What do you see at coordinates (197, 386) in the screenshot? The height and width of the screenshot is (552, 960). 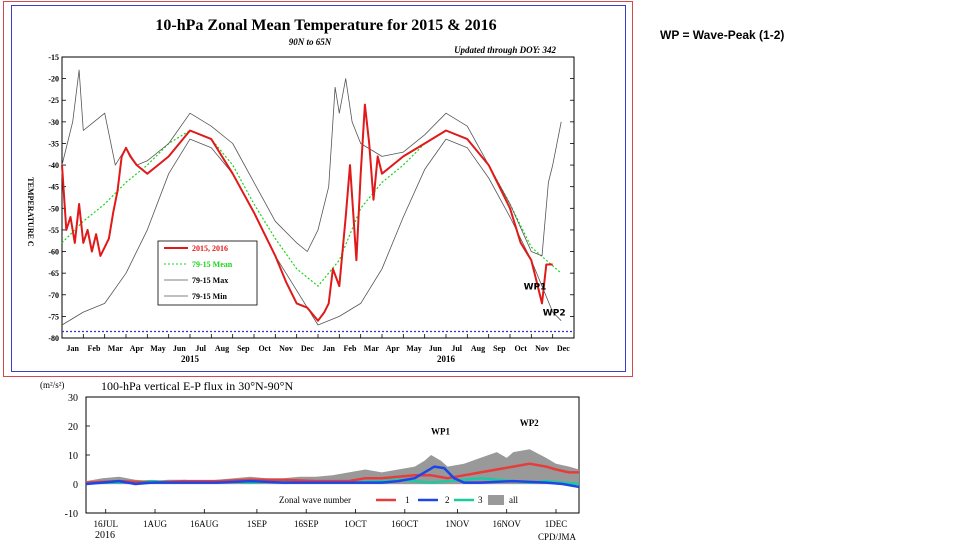 I see `bottom-chart-title: 100-hPa vertical E-P flux in 30°N-90°N` at bounding box center [197, 386].